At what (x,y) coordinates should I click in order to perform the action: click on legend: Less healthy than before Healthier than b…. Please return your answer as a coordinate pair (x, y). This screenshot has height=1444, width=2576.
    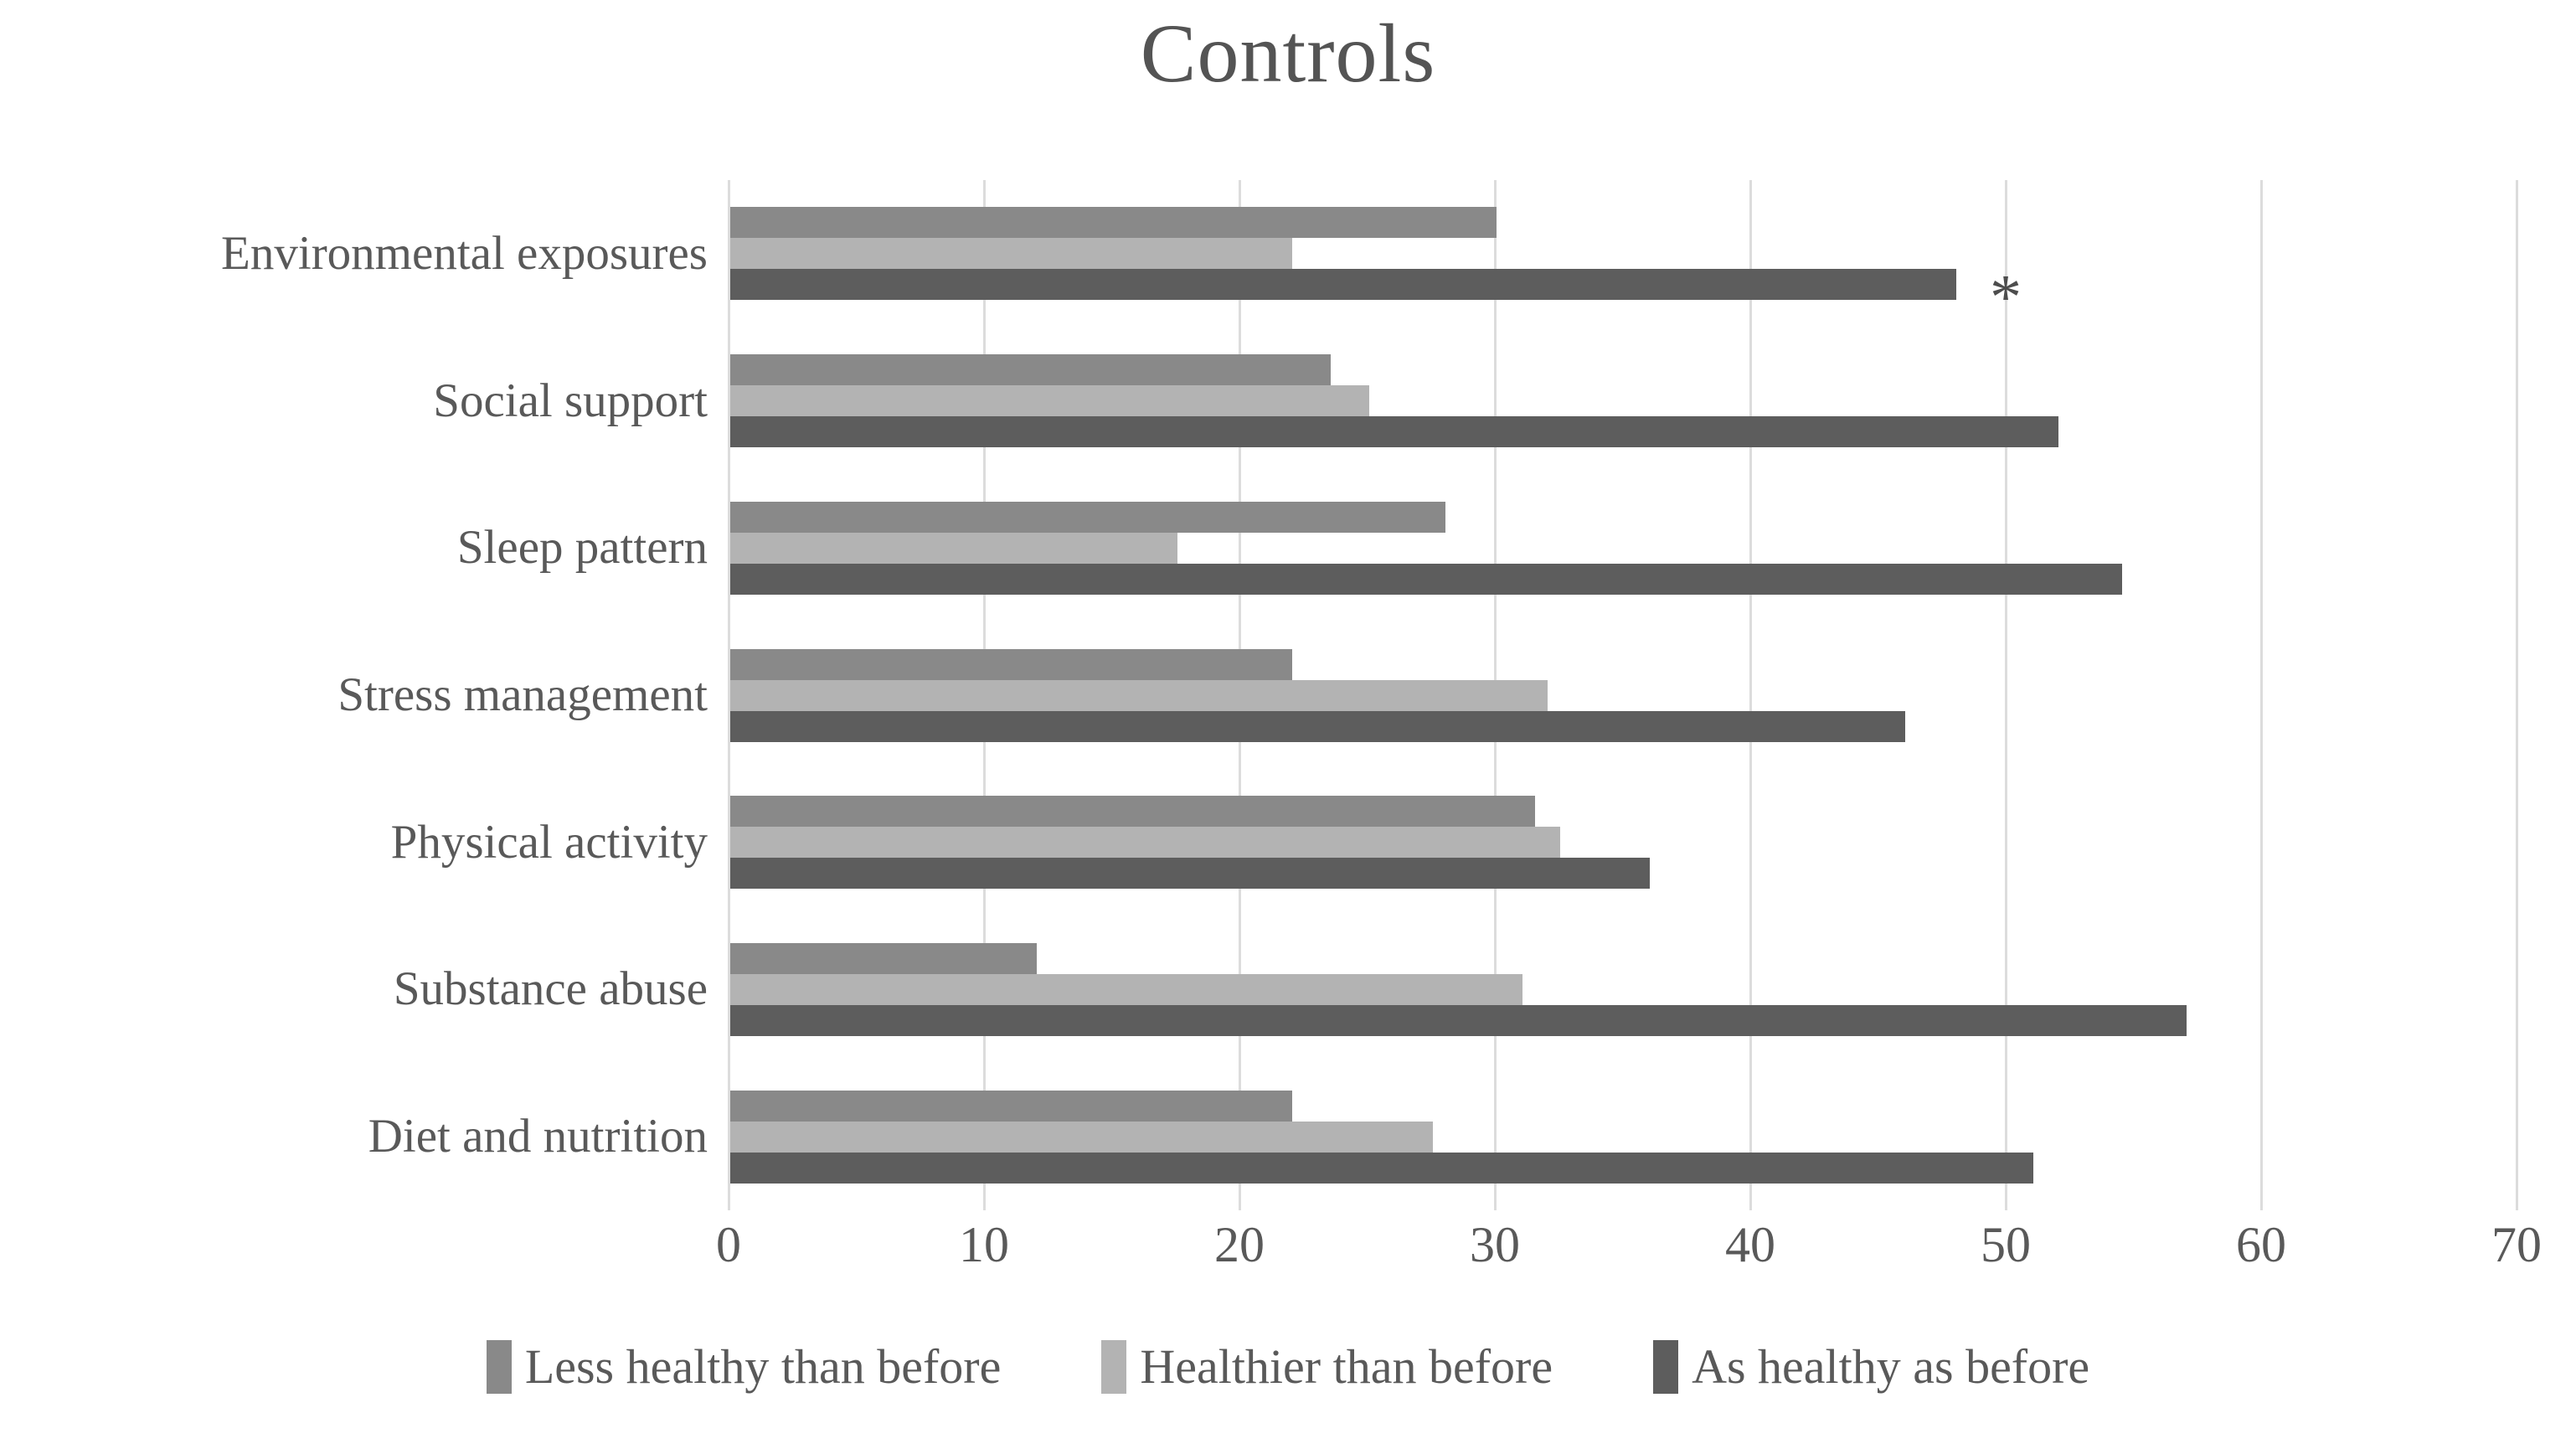
    Looking at the image, I should click on (1288, 1366).